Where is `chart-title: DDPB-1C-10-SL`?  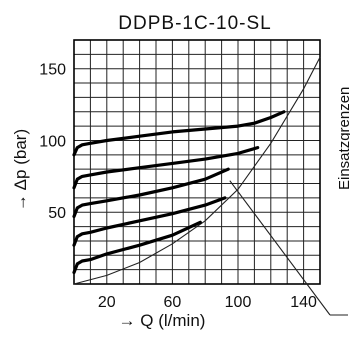 chart-title: DDPB-1C-10-SL is located at coordinates (194, 23).